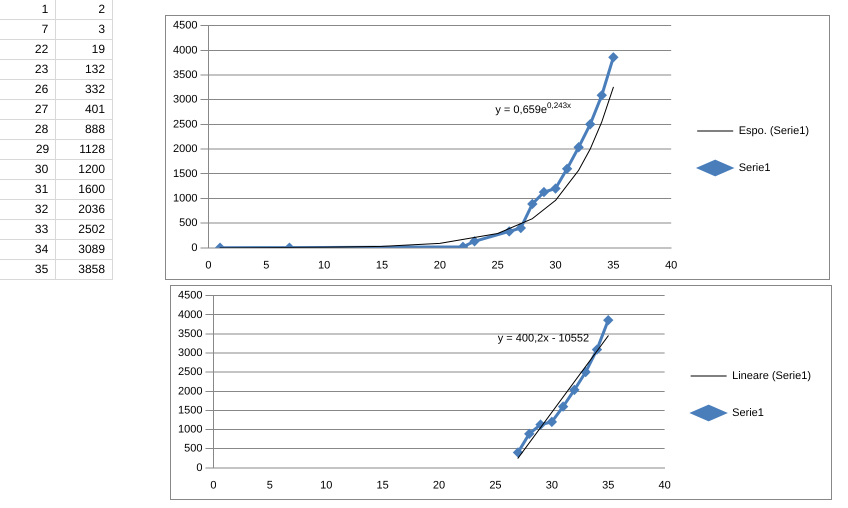  I want to click on text: 32 2036, so click(56, 210).